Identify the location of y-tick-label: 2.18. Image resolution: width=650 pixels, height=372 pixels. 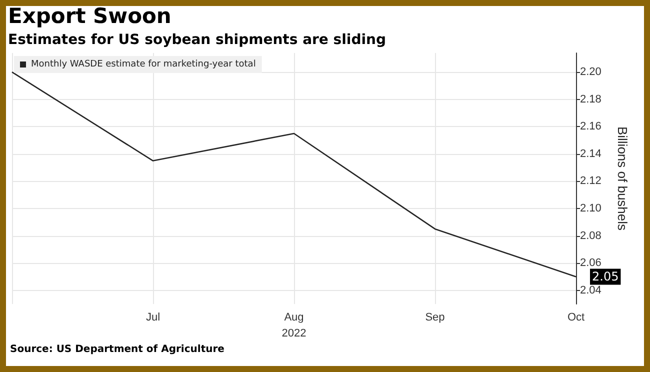
(591, 99).